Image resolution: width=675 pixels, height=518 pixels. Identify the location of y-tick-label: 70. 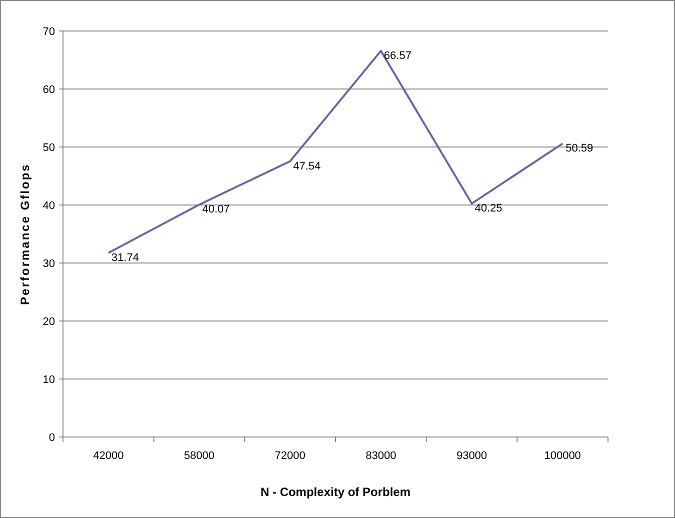
(48, 32).